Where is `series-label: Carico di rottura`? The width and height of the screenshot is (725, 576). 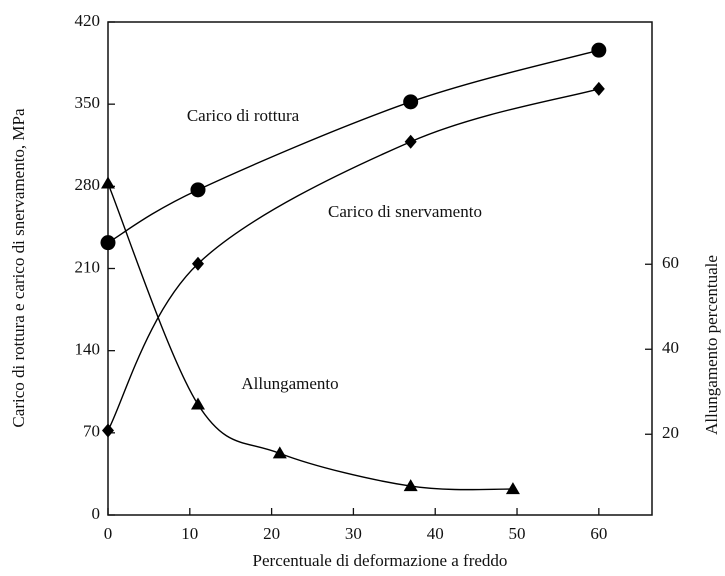 series-label: Carico di rottura is located at coordinates (243, 115).